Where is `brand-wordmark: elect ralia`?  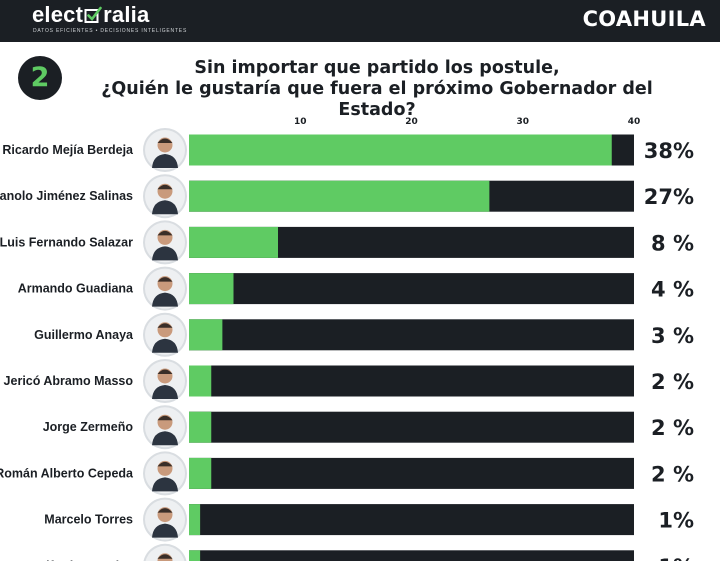
brand-wordmark: elect ralia is located at coordinates (109, 15).